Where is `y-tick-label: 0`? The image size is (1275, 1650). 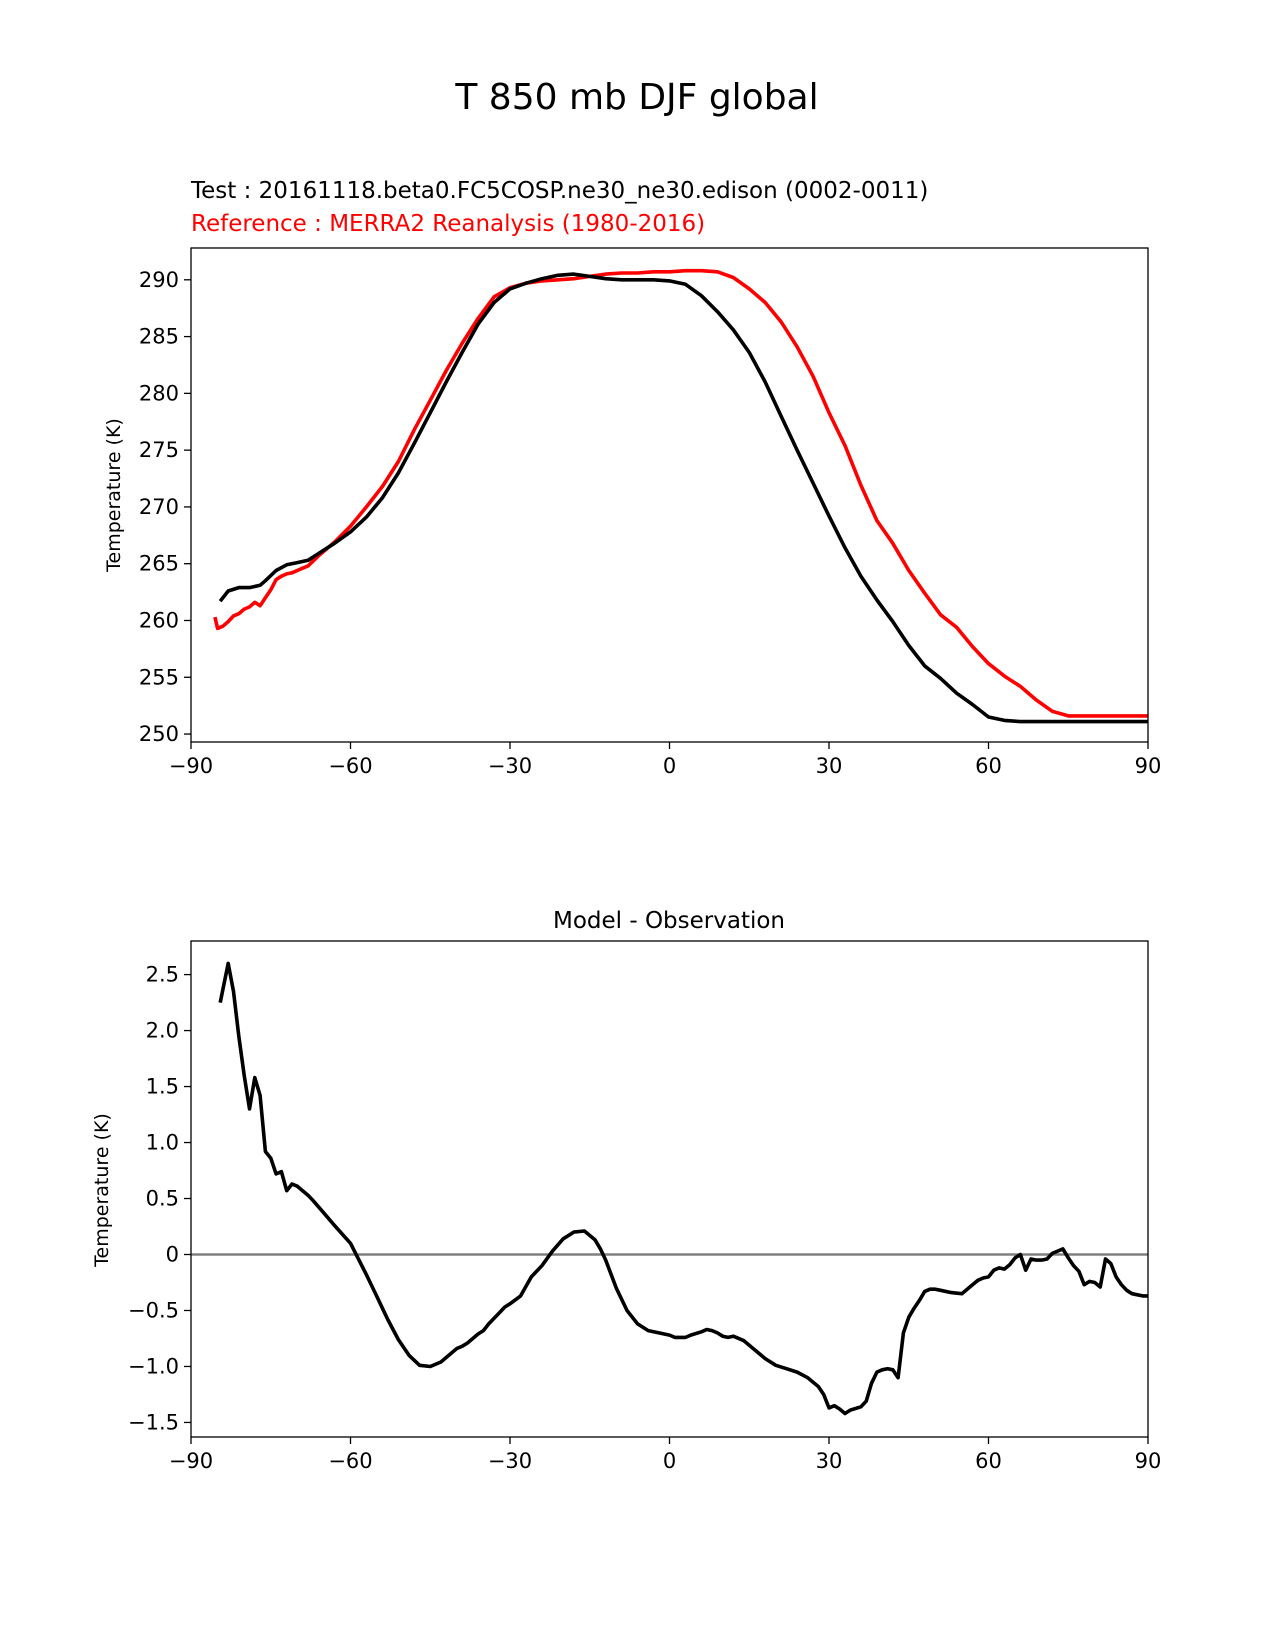
y-tick-label: 0 is located at coordinates (172, 1254).